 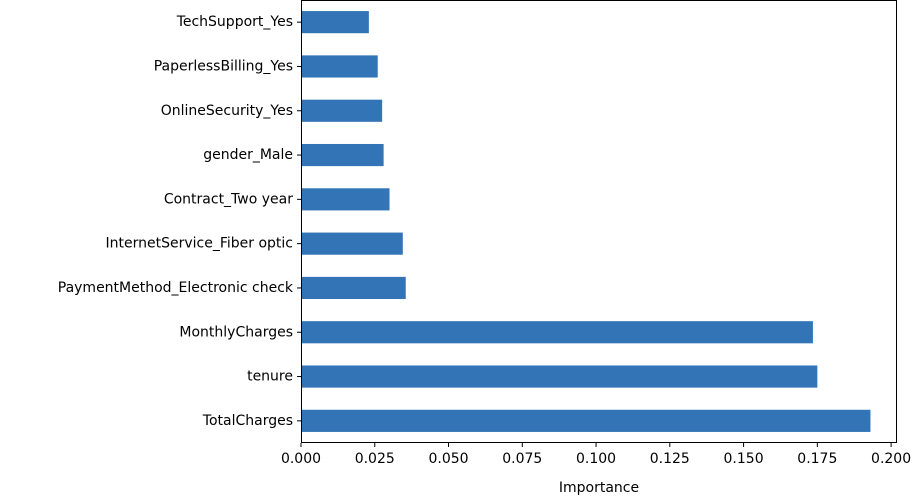 I want to click on x-tick-label: 0.075, so click(x=522, y=459).